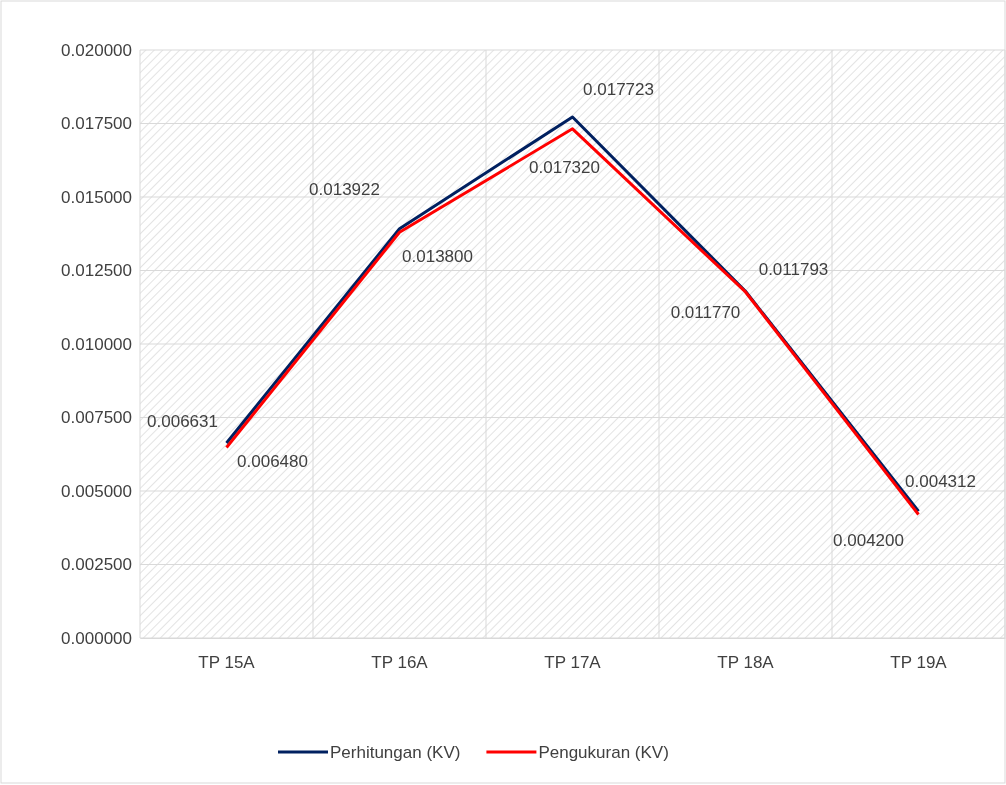  I want to click on data-label: 0.006631, so click(182, 422).